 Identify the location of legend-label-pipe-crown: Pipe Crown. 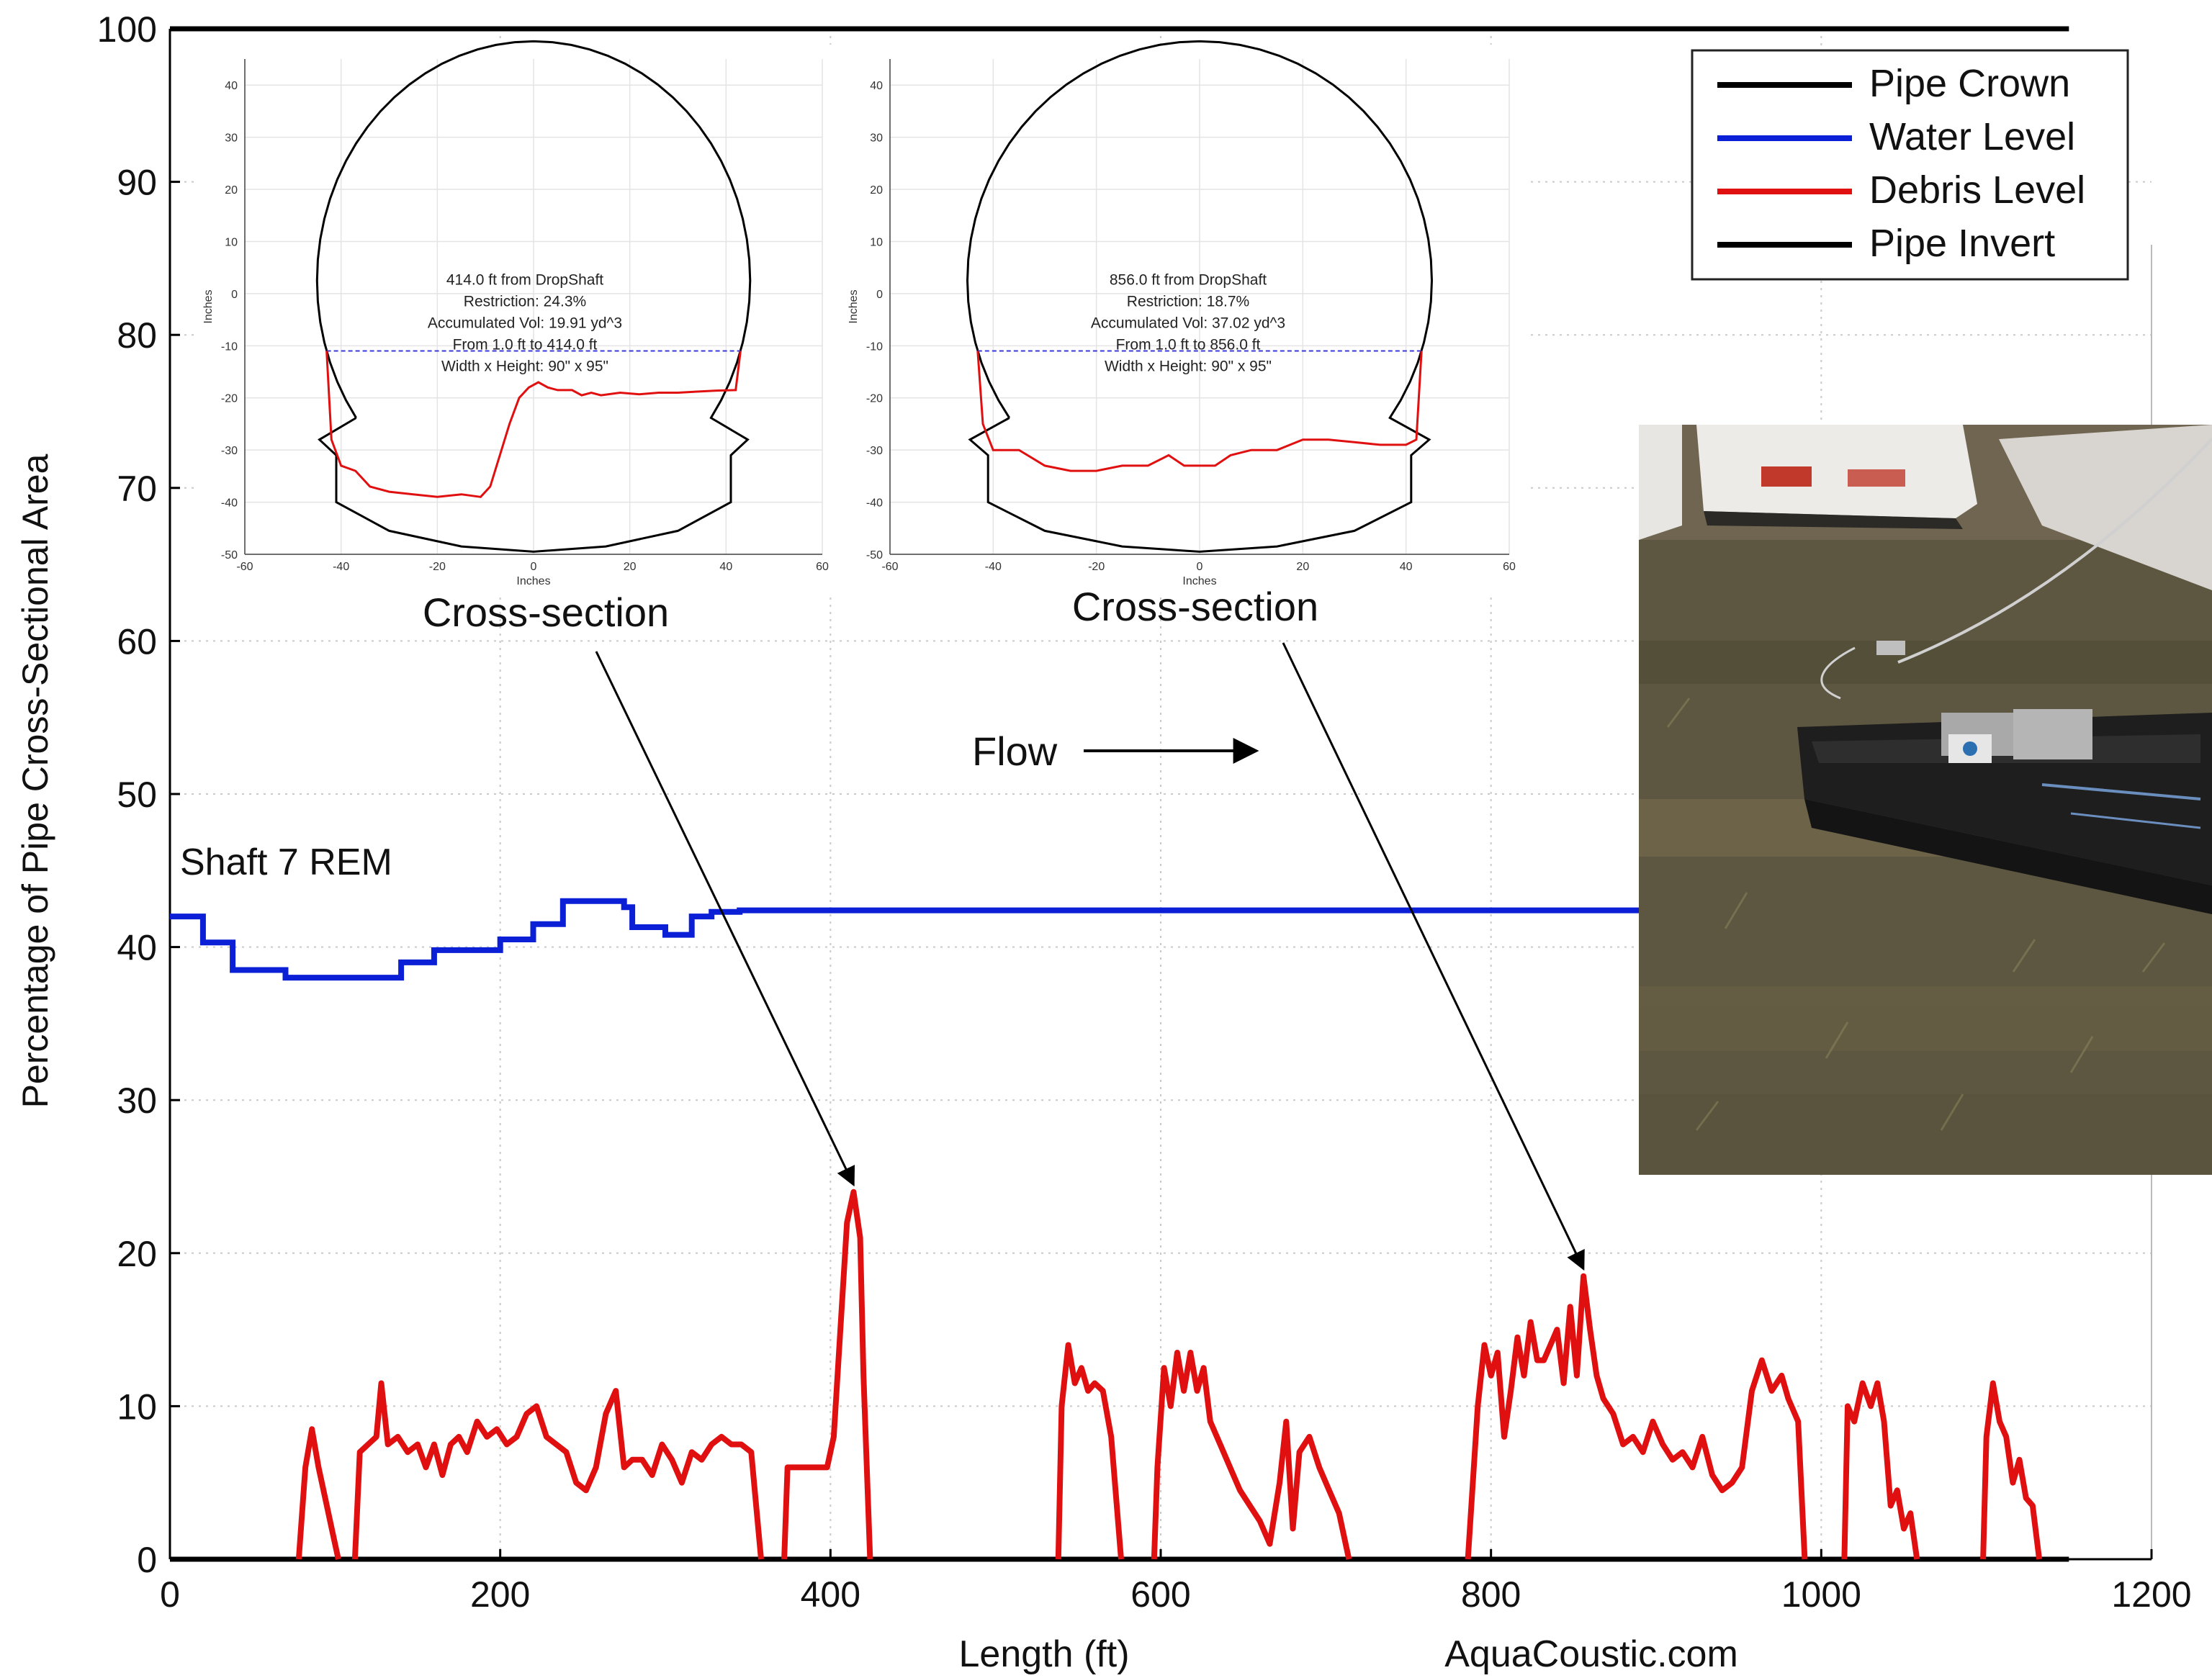
(1970, 83).